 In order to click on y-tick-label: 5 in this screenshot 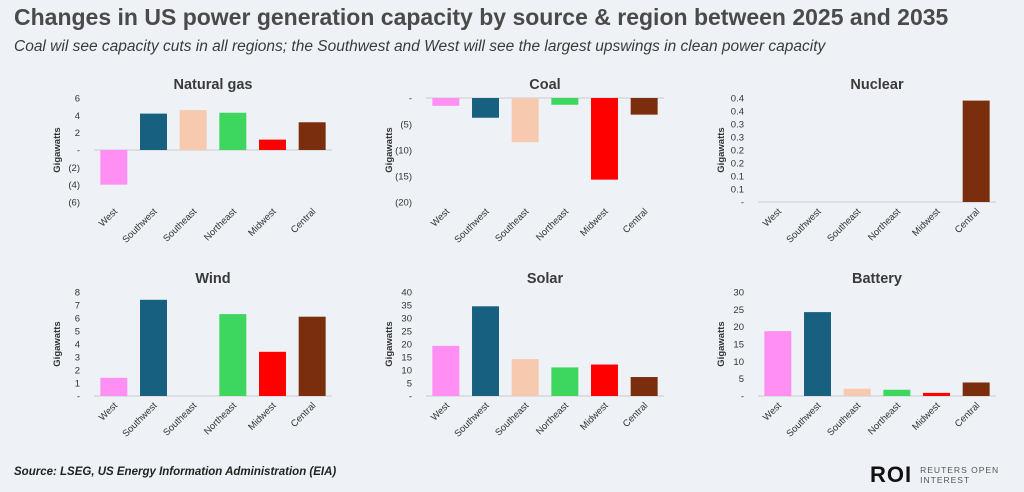, I will do `click(741, 379)`.